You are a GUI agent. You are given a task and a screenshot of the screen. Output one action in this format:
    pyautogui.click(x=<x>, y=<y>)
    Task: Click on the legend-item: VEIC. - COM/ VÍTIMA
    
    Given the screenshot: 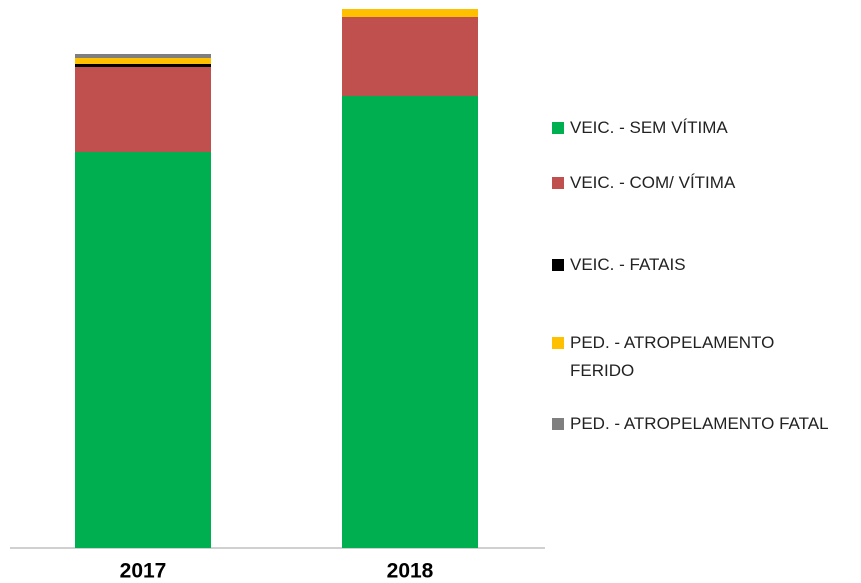 What is the action you would take?
    pyautogui.click(x=697, y=183)
    